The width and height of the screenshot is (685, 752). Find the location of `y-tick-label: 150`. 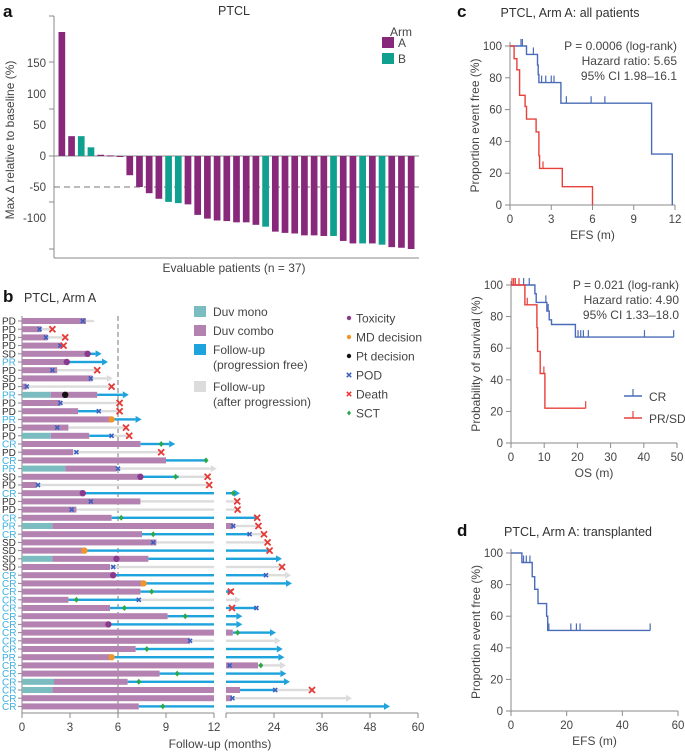

y-tick-label: 150 is located at coordinates (36, 64).